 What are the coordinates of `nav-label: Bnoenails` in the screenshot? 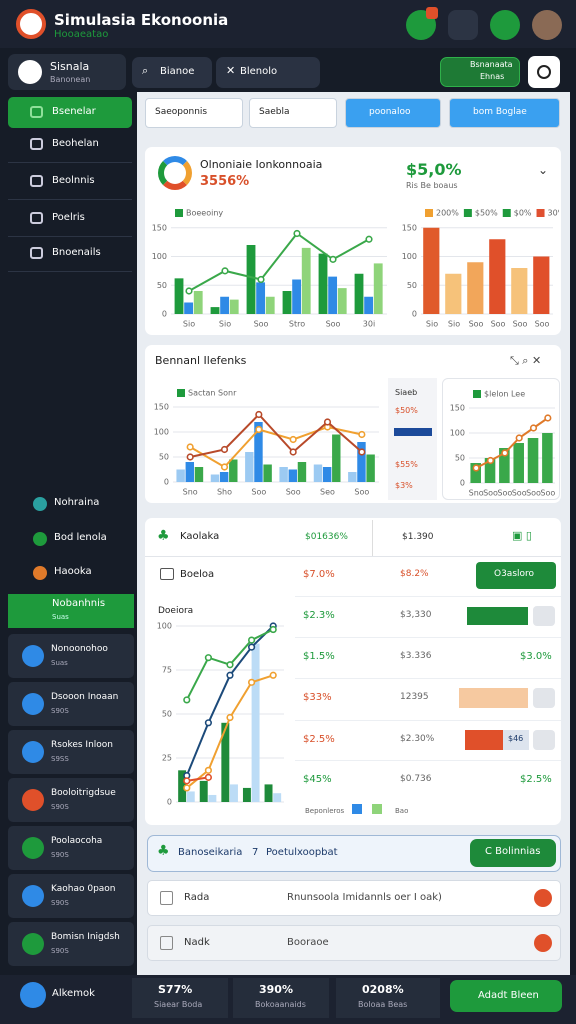 It's located at (76, 252).